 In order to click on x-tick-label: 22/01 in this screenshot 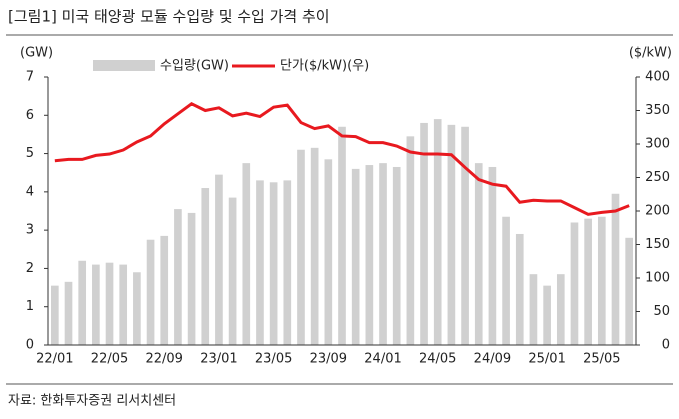, I will do `click(54, 359)`.